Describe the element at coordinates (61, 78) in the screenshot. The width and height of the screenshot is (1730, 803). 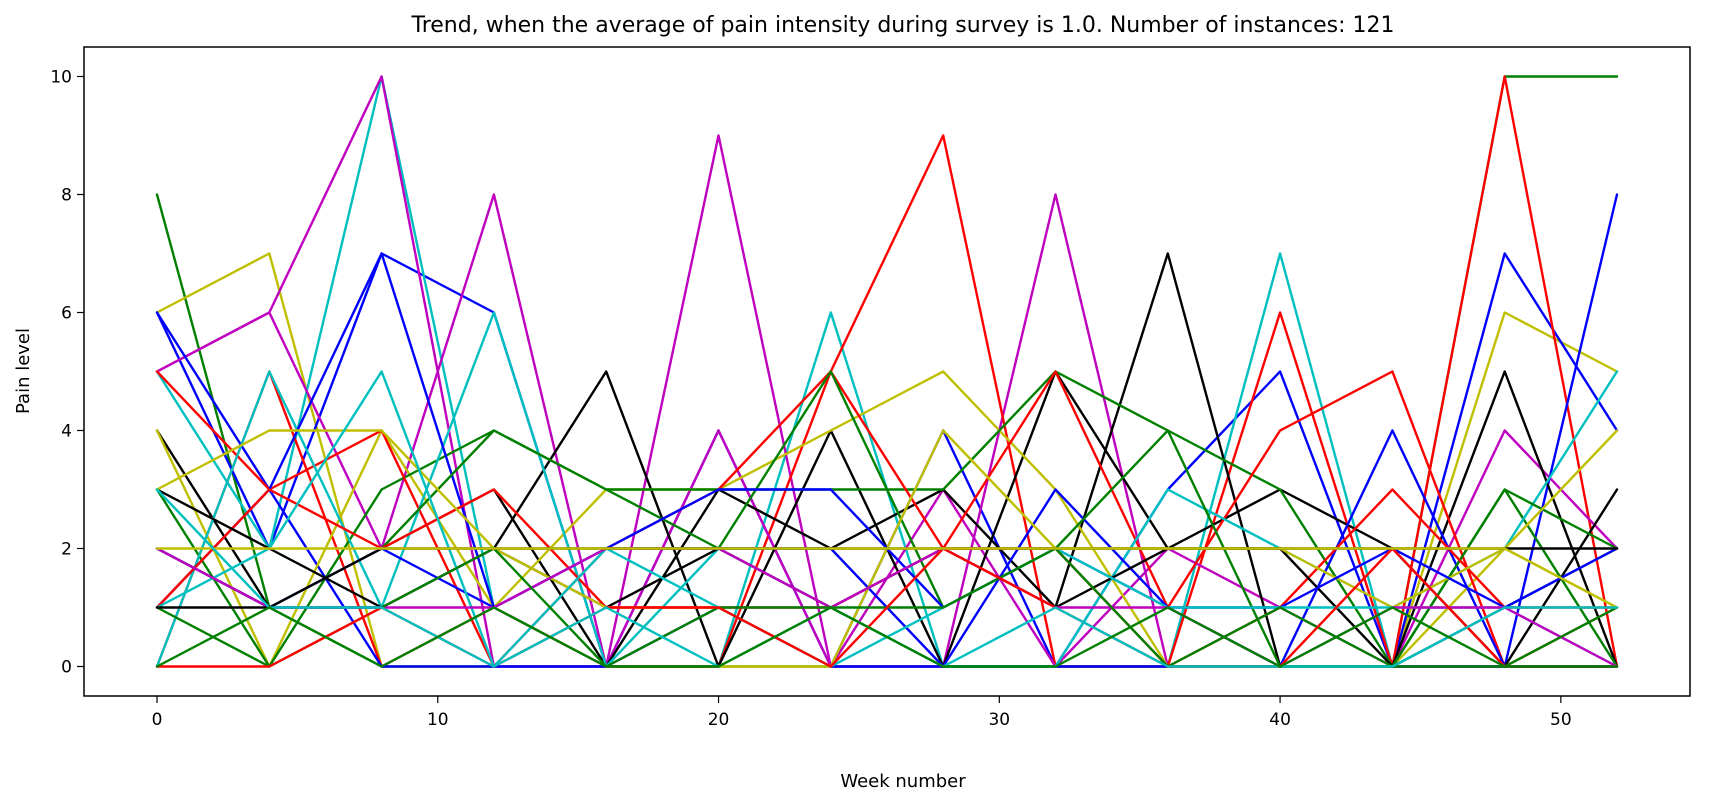
I see `y-tick-label: 10` at that location.